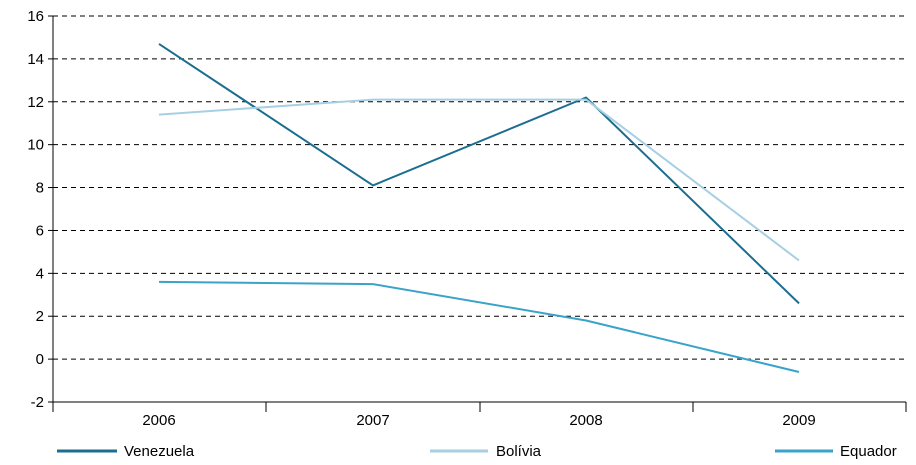 The image size is (916, 465). Describe the element at coordinates (478, 420) in the screenshot. I see `x-tick-labels: 2006 2007 2008 2009` at that location.